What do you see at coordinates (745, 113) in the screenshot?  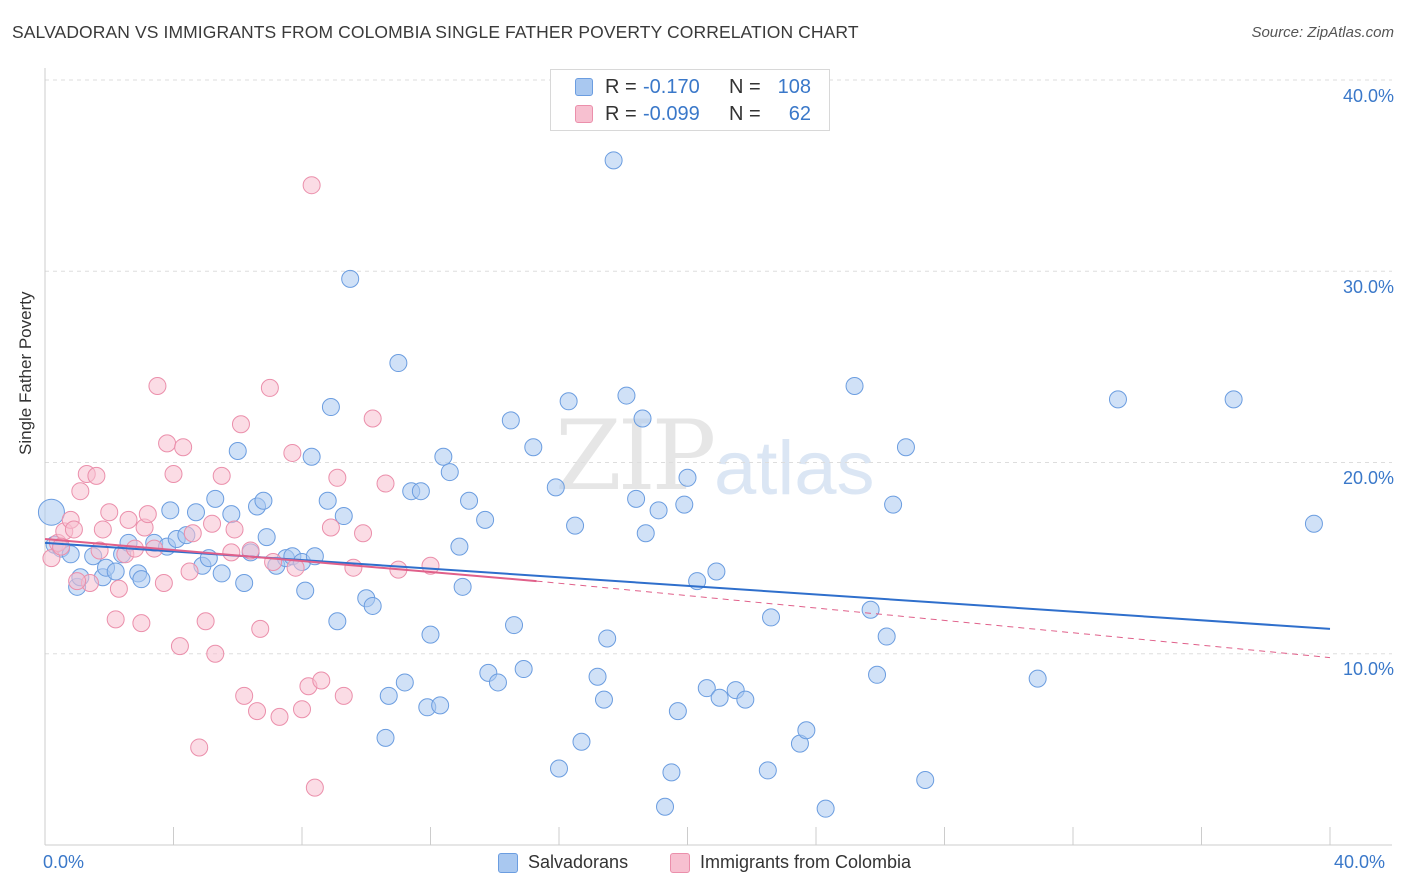 I see `n-label: N =` at bounding box center [745, 113].